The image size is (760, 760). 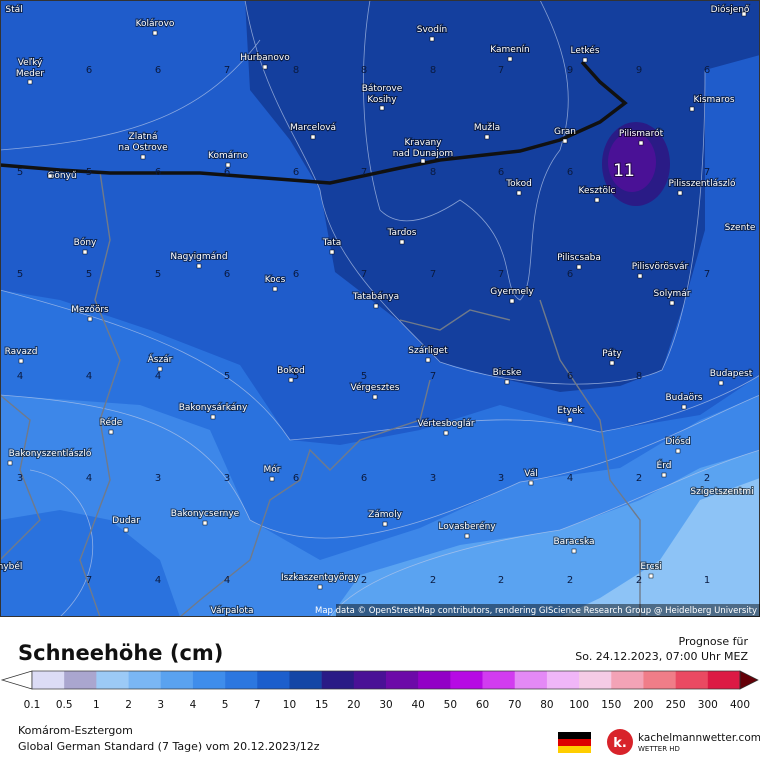 What do you see at coordinates (16, 680) in the screenshot?
I see `legend-arrow-low` at bounding box center [16, 680].